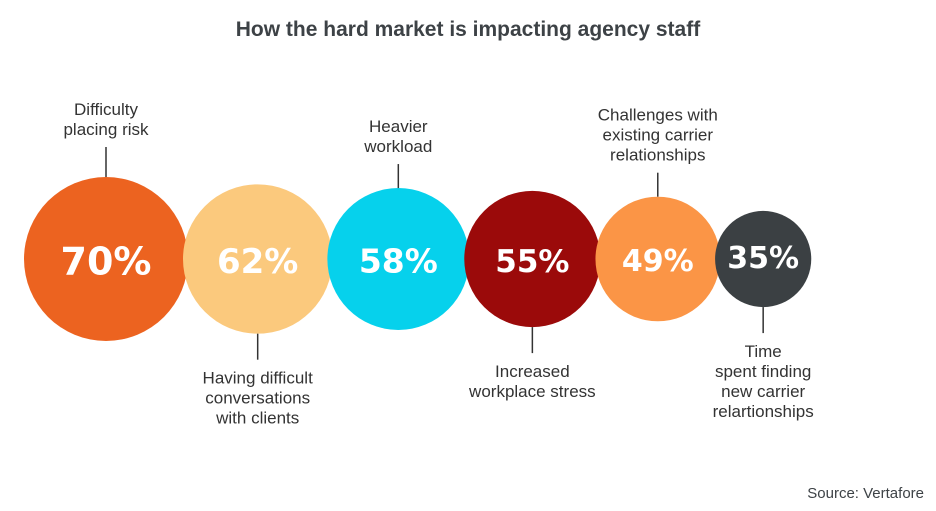 This screenshot has width=936, height=511. What do you see at coordinates (865, 493) in the screenshot?
I see `source-note: Source: Vertafore` at bounding box center [865, 493].